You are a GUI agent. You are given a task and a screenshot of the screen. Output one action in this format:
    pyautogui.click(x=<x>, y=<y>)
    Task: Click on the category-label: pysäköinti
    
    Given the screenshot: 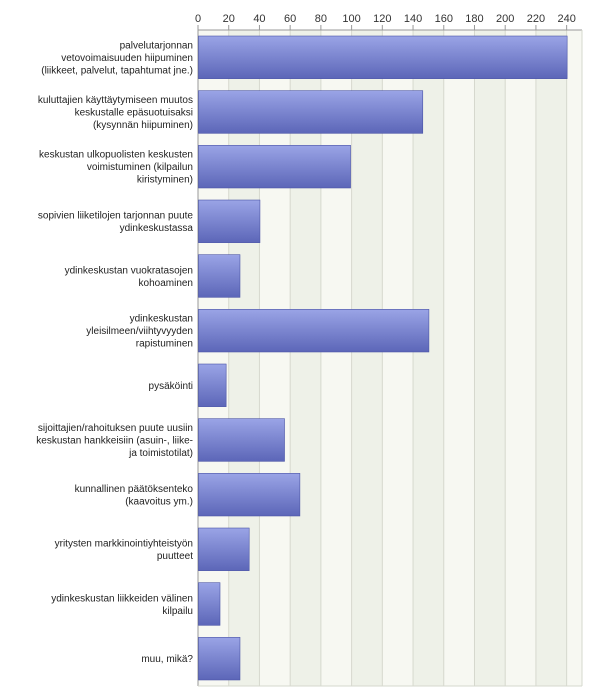 What is the action you would take?
    pyautogui.click(x=171, y=386)
    